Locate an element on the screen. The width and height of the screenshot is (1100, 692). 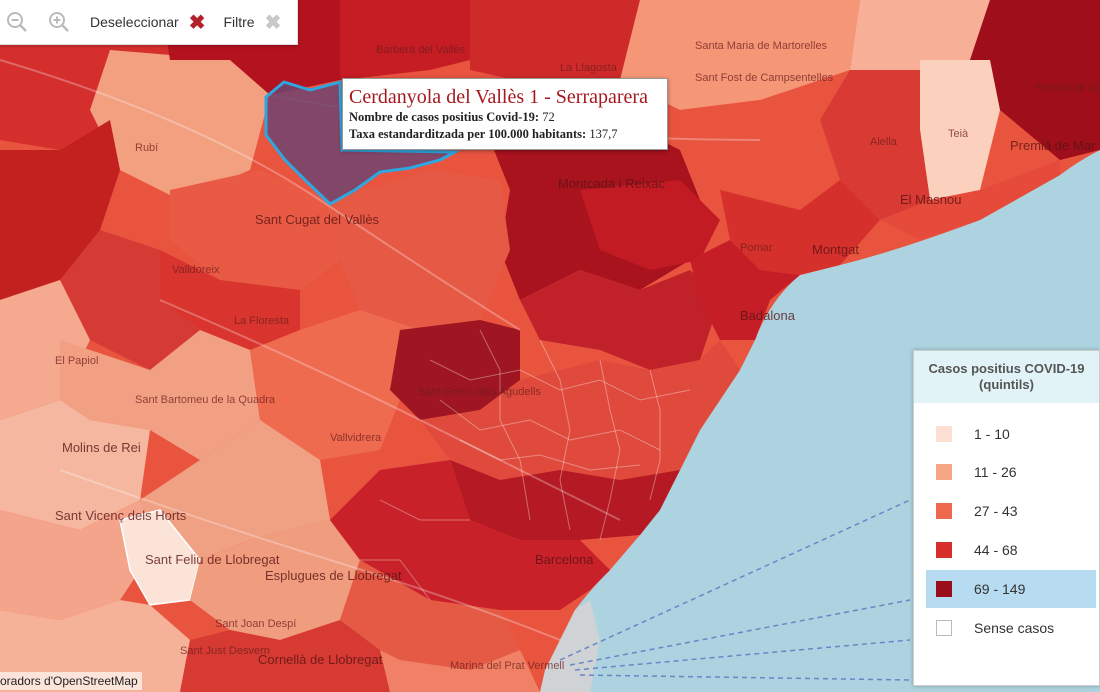
deselect-button: Deseleccionar ✖ is located at coordinates (147, 22).